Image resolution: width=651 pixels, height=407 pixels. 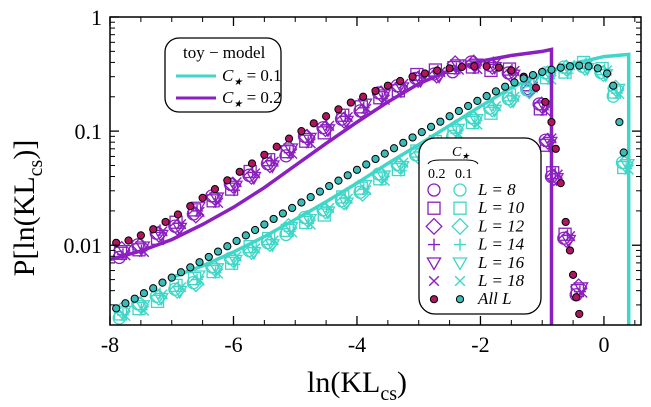 I want to click on legend-marker-triangle-down-c01, so click(x=460, y=264).